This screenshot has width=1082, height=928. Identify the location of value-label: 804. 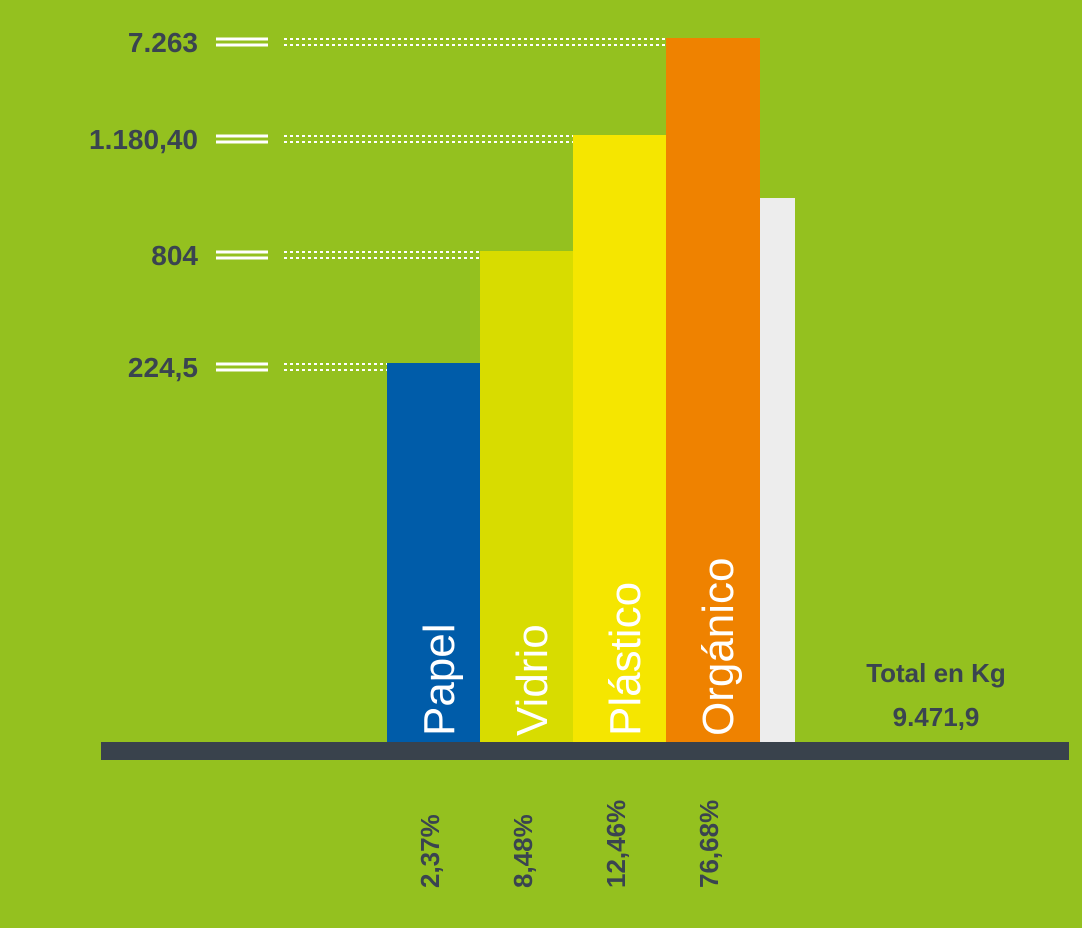
(174, 255).